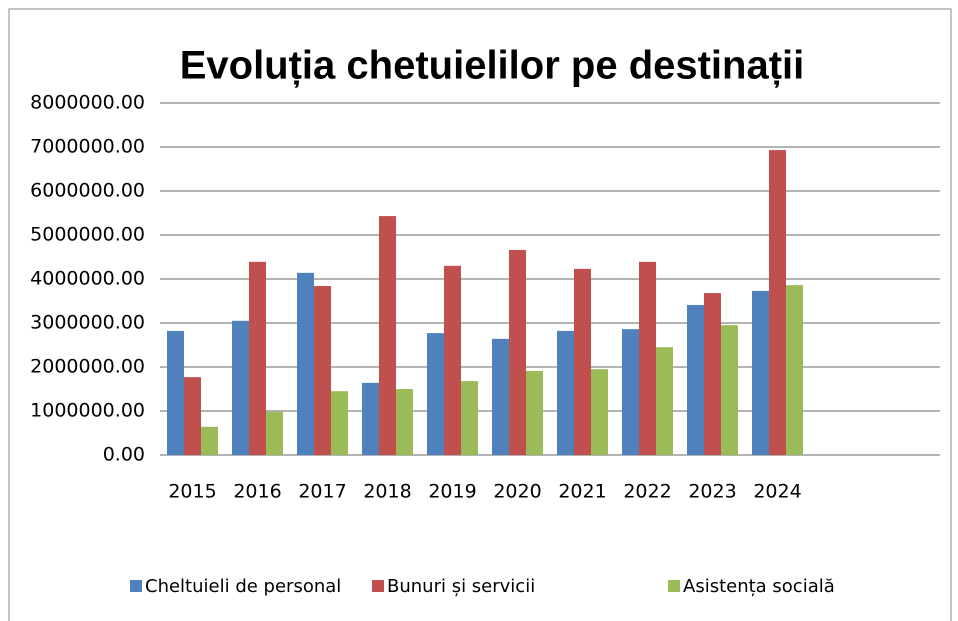 This screenshot has width=958, height=621. Describe the element at coordinates (461, 586) in the screenshot. I see `legend-label: Bunuri și servicii` at that location.